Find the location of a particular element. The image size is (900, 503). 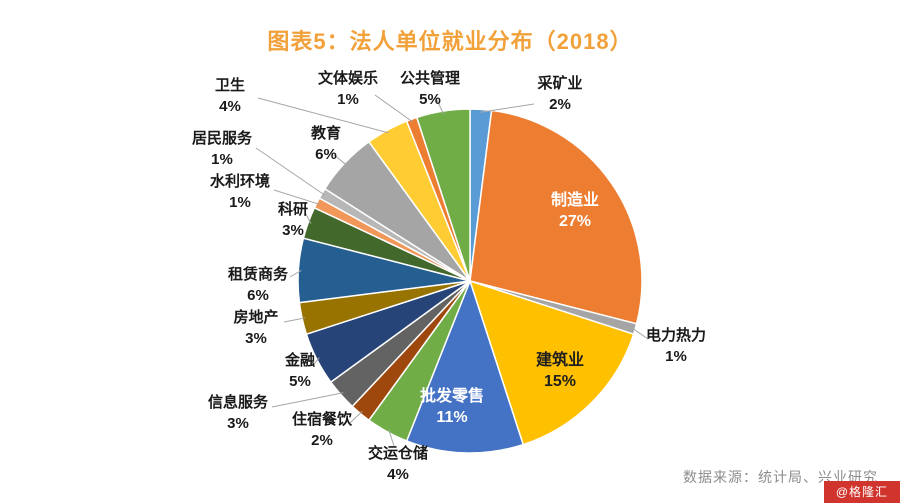

leader-line-金融 is located at coordinates (316, 361).